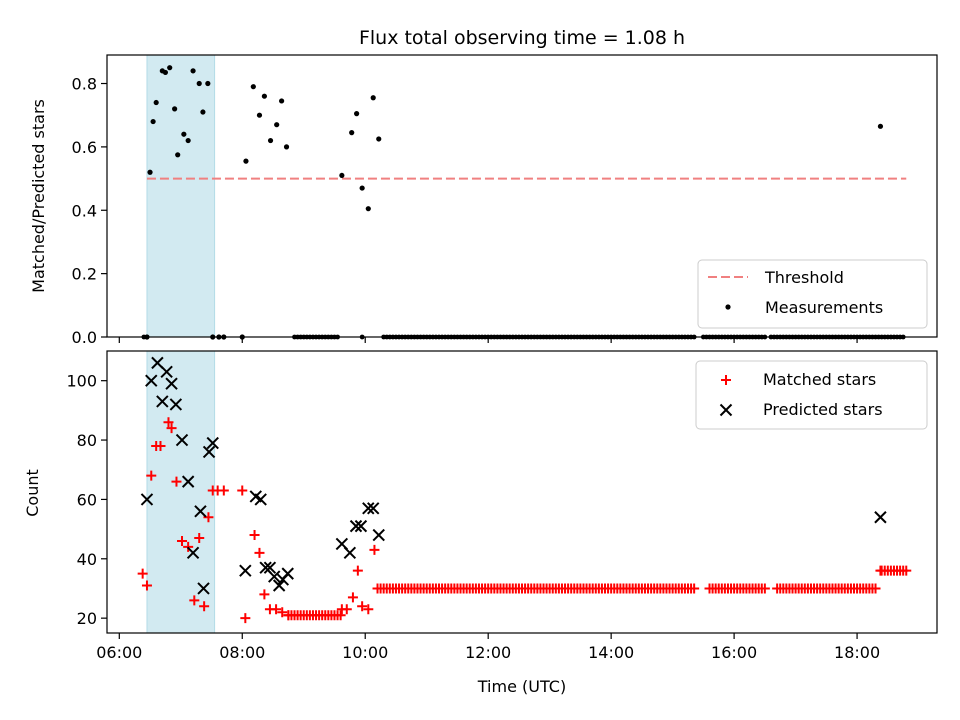 Image resolution: width=960 pixels, height=720 pixels. I want to click on x-tick-label: 12:00, so click(488, 652).